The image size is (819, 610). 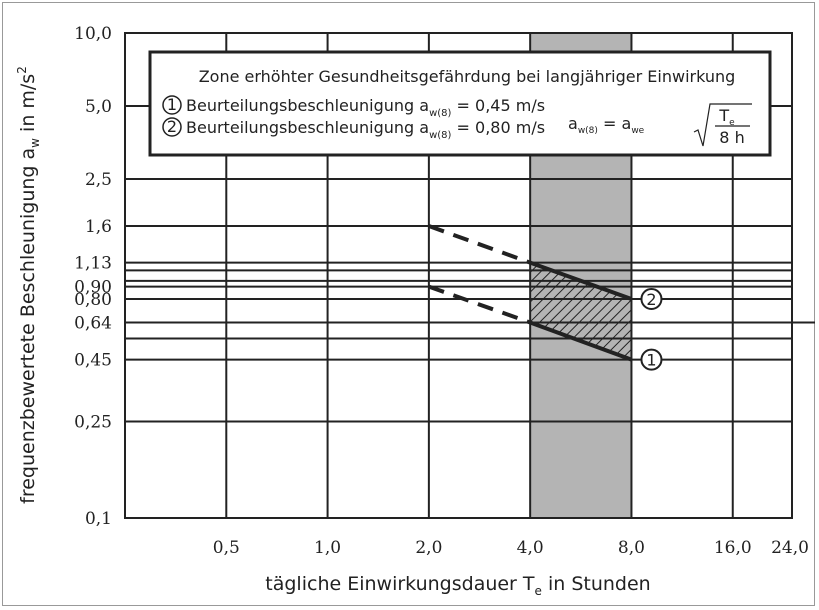 I want to click on series-2-dashed-line, so click(x=479, y=244).